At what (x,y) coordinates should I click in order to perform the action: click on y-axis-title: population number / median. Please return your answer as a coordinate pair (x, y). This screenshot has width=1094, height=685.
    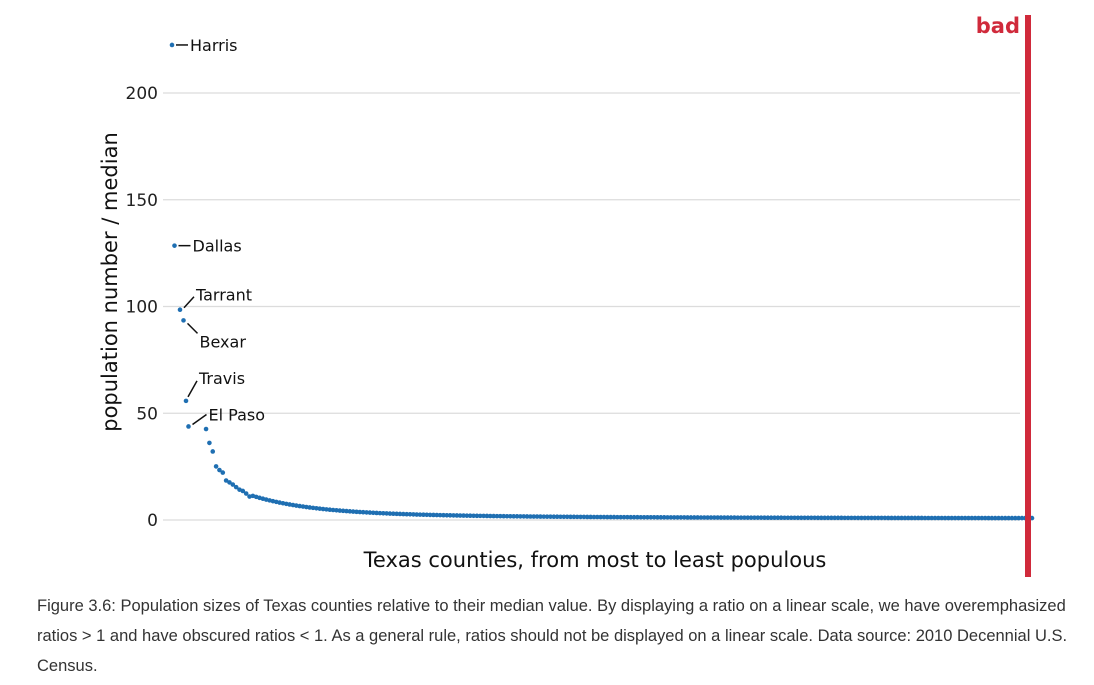
    Looking at the image, I should click on (110, 282).